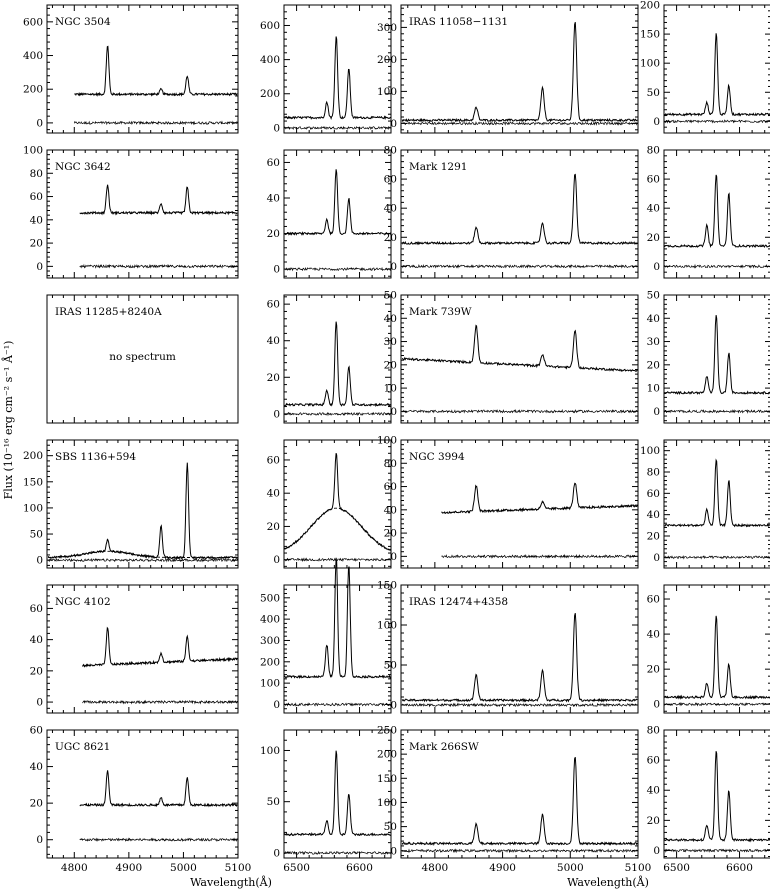 This screenshot has height=890, width=770. What do you see at coordinates (458, 602) in the screenshot?
I see `object-label: IRAS 12474+4358` at bounding box center [458, 602].